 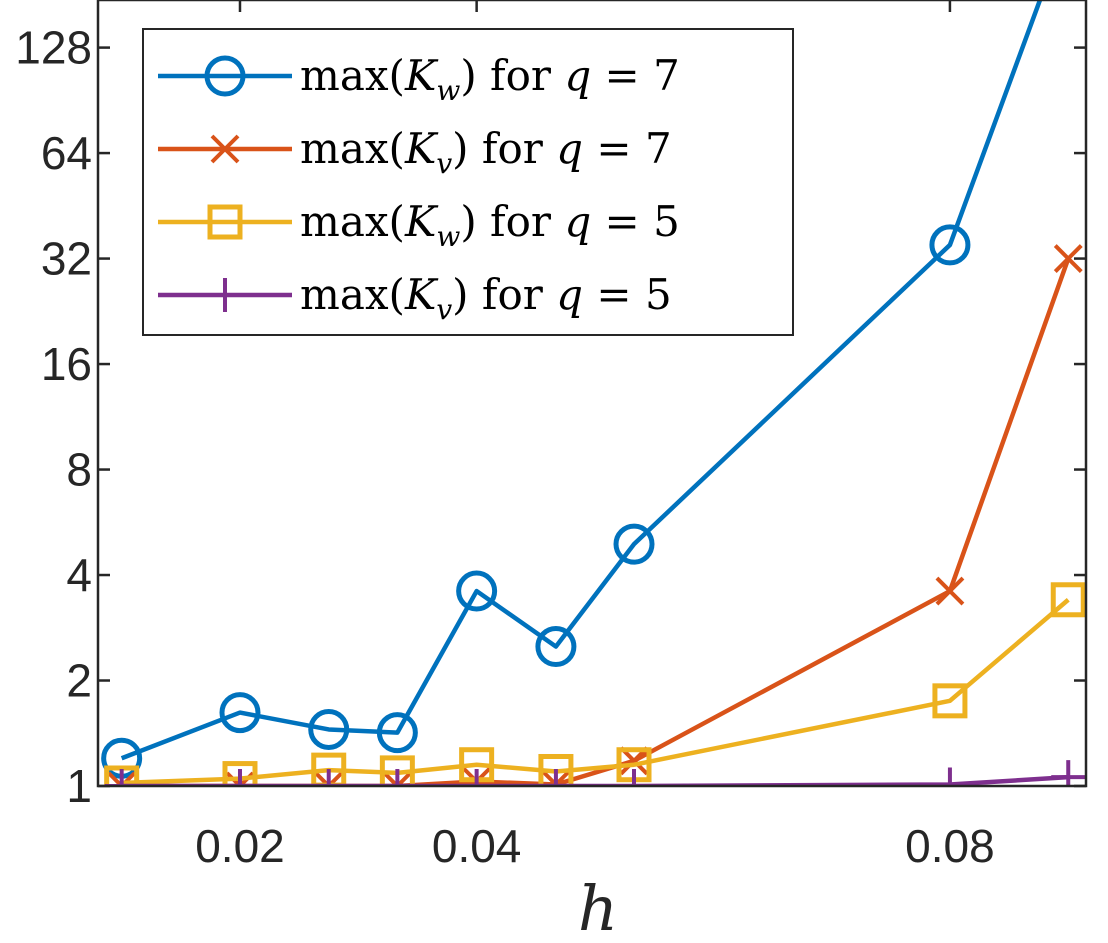 I want to click on legend-label: max(Kw) for q = 5, so click(x=490, y=225).